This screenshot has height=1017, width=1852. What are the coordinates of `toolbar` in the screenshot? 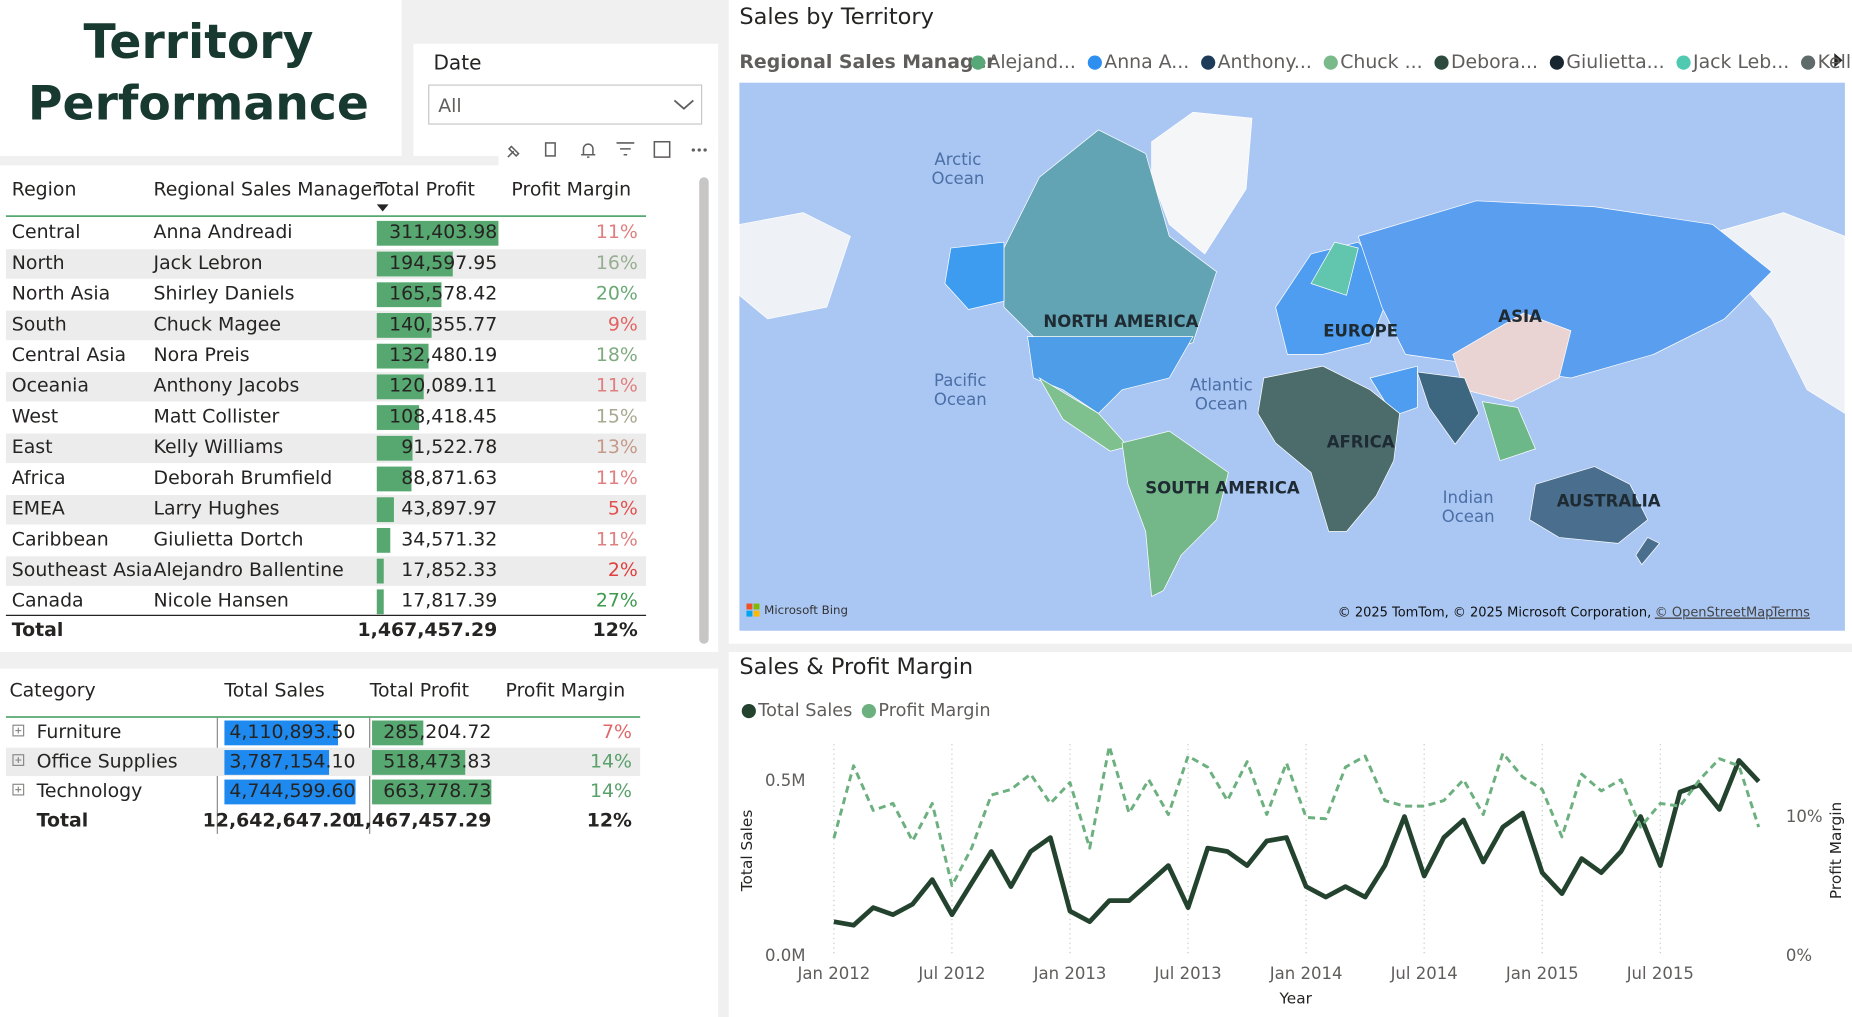 It's located at (608, 150).